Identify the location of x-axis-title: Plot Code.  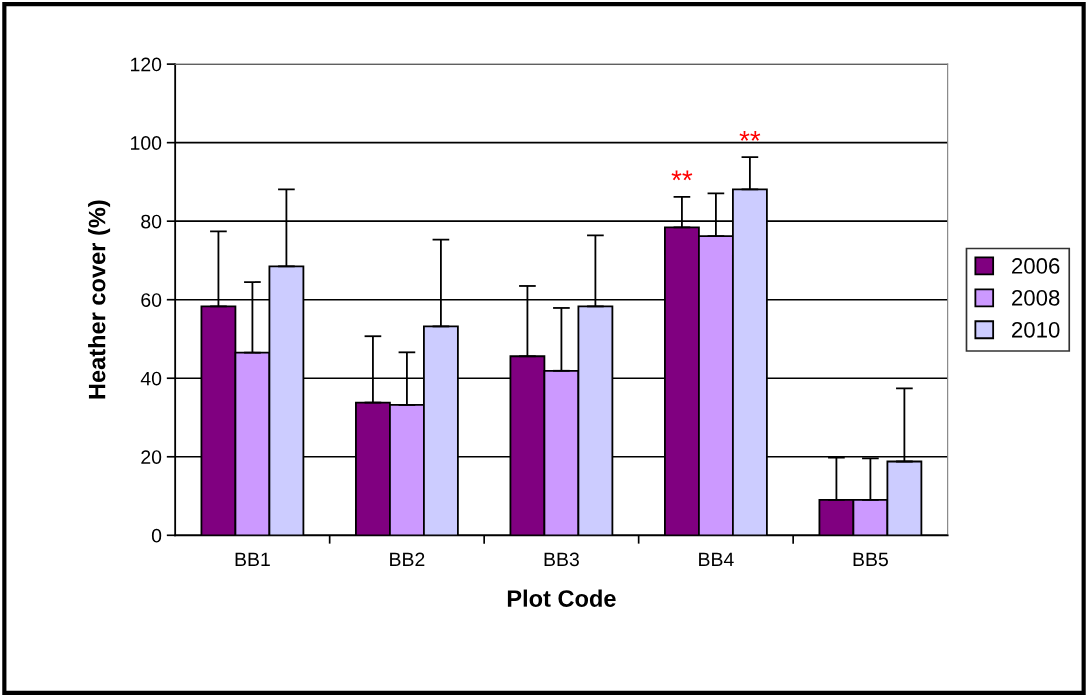
(561, 598).